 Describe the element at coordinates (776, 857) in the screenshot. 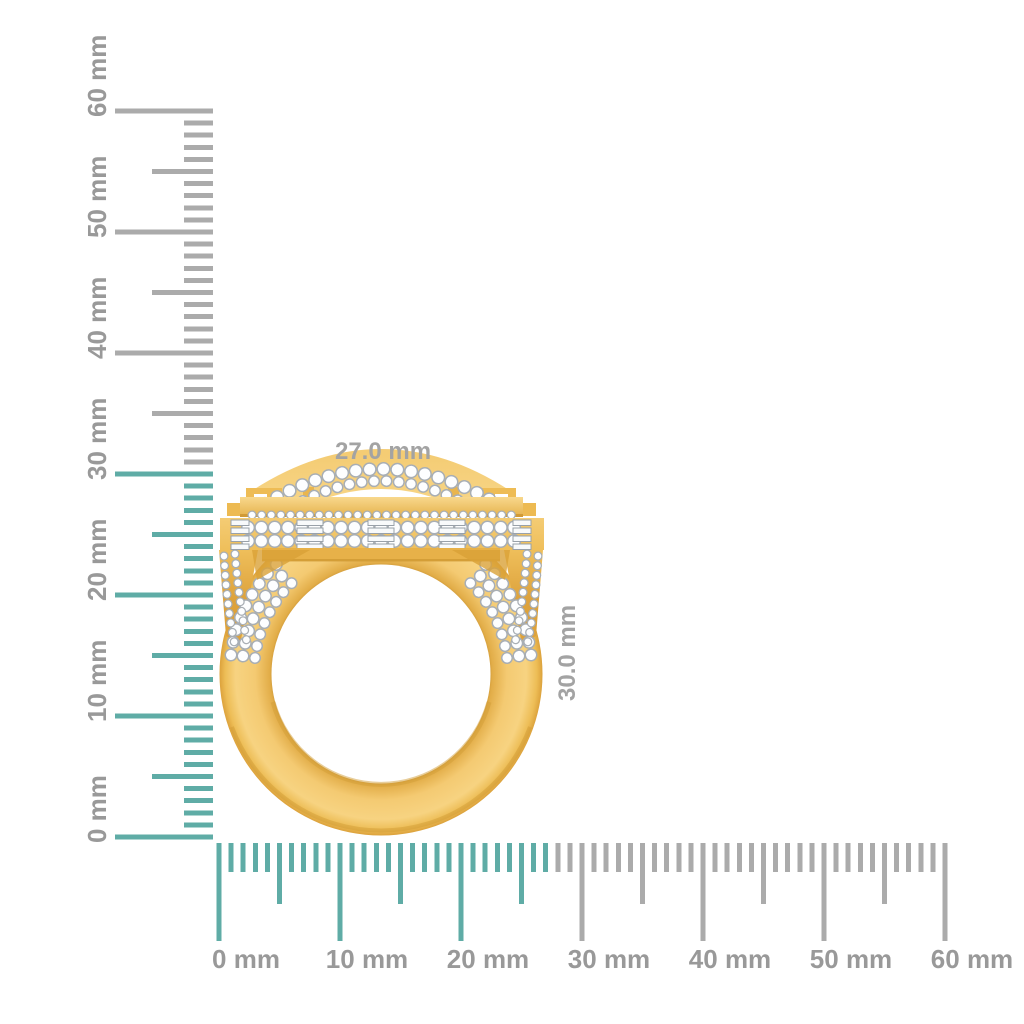

I see `ruler-tick-46mm` at that location.